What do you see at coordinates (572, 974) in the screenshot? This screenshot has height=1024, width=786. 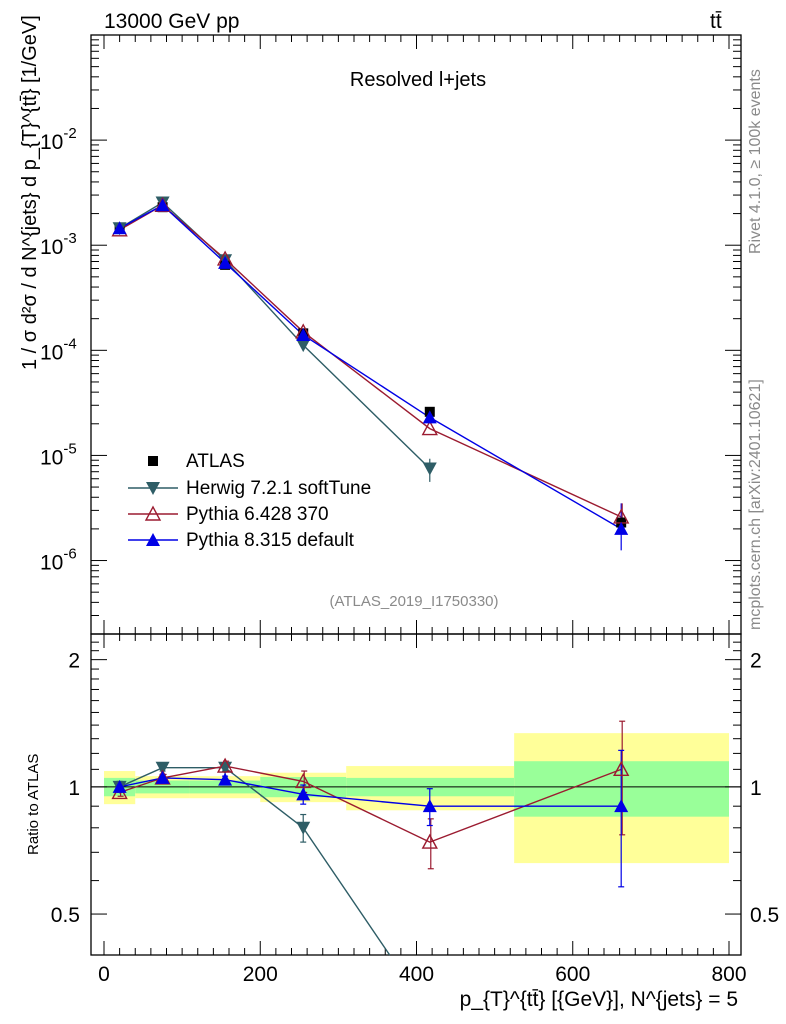 I see `x-tick-label: 600` at bounding box center [572, 974].